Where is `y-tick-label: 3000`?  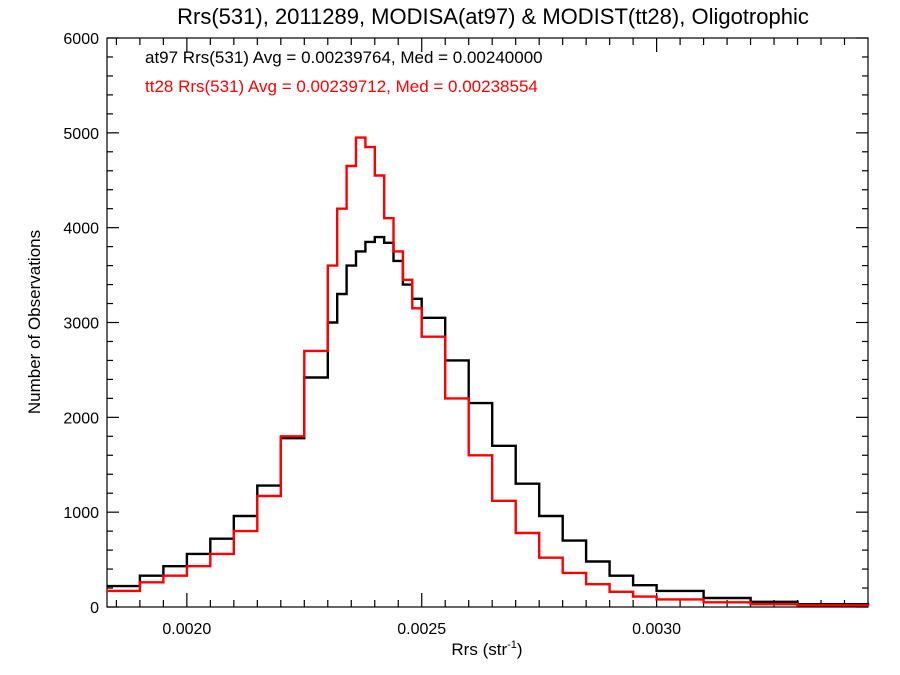
y-tick-label: 3000 is located at coordinates (81, 324).